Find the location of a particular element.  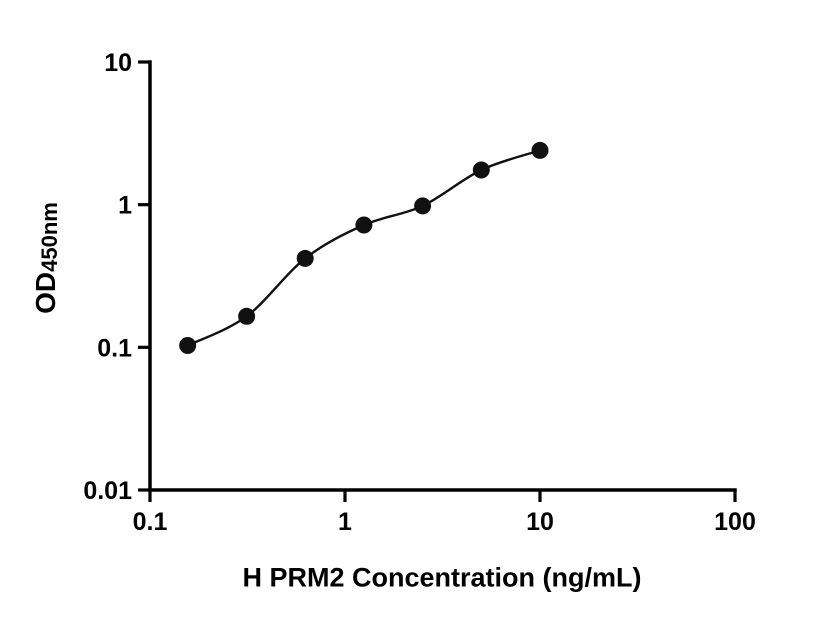

x-axis-title: H PRM2 Concentration (ng/mL) is located at coordinates (442, 577).